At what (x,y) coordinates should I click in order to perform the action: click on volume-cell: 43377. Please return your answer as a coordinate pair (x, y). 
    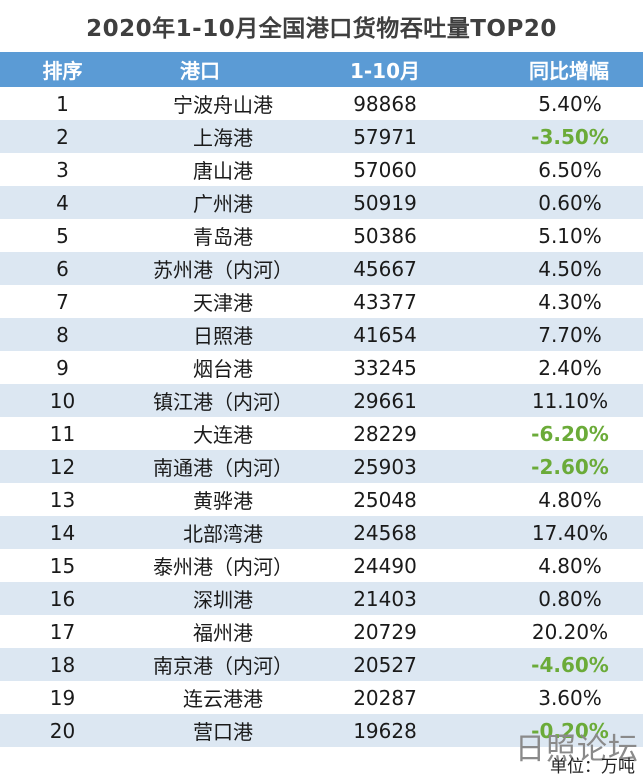
    Looking at the image, I should click on (385, 301).